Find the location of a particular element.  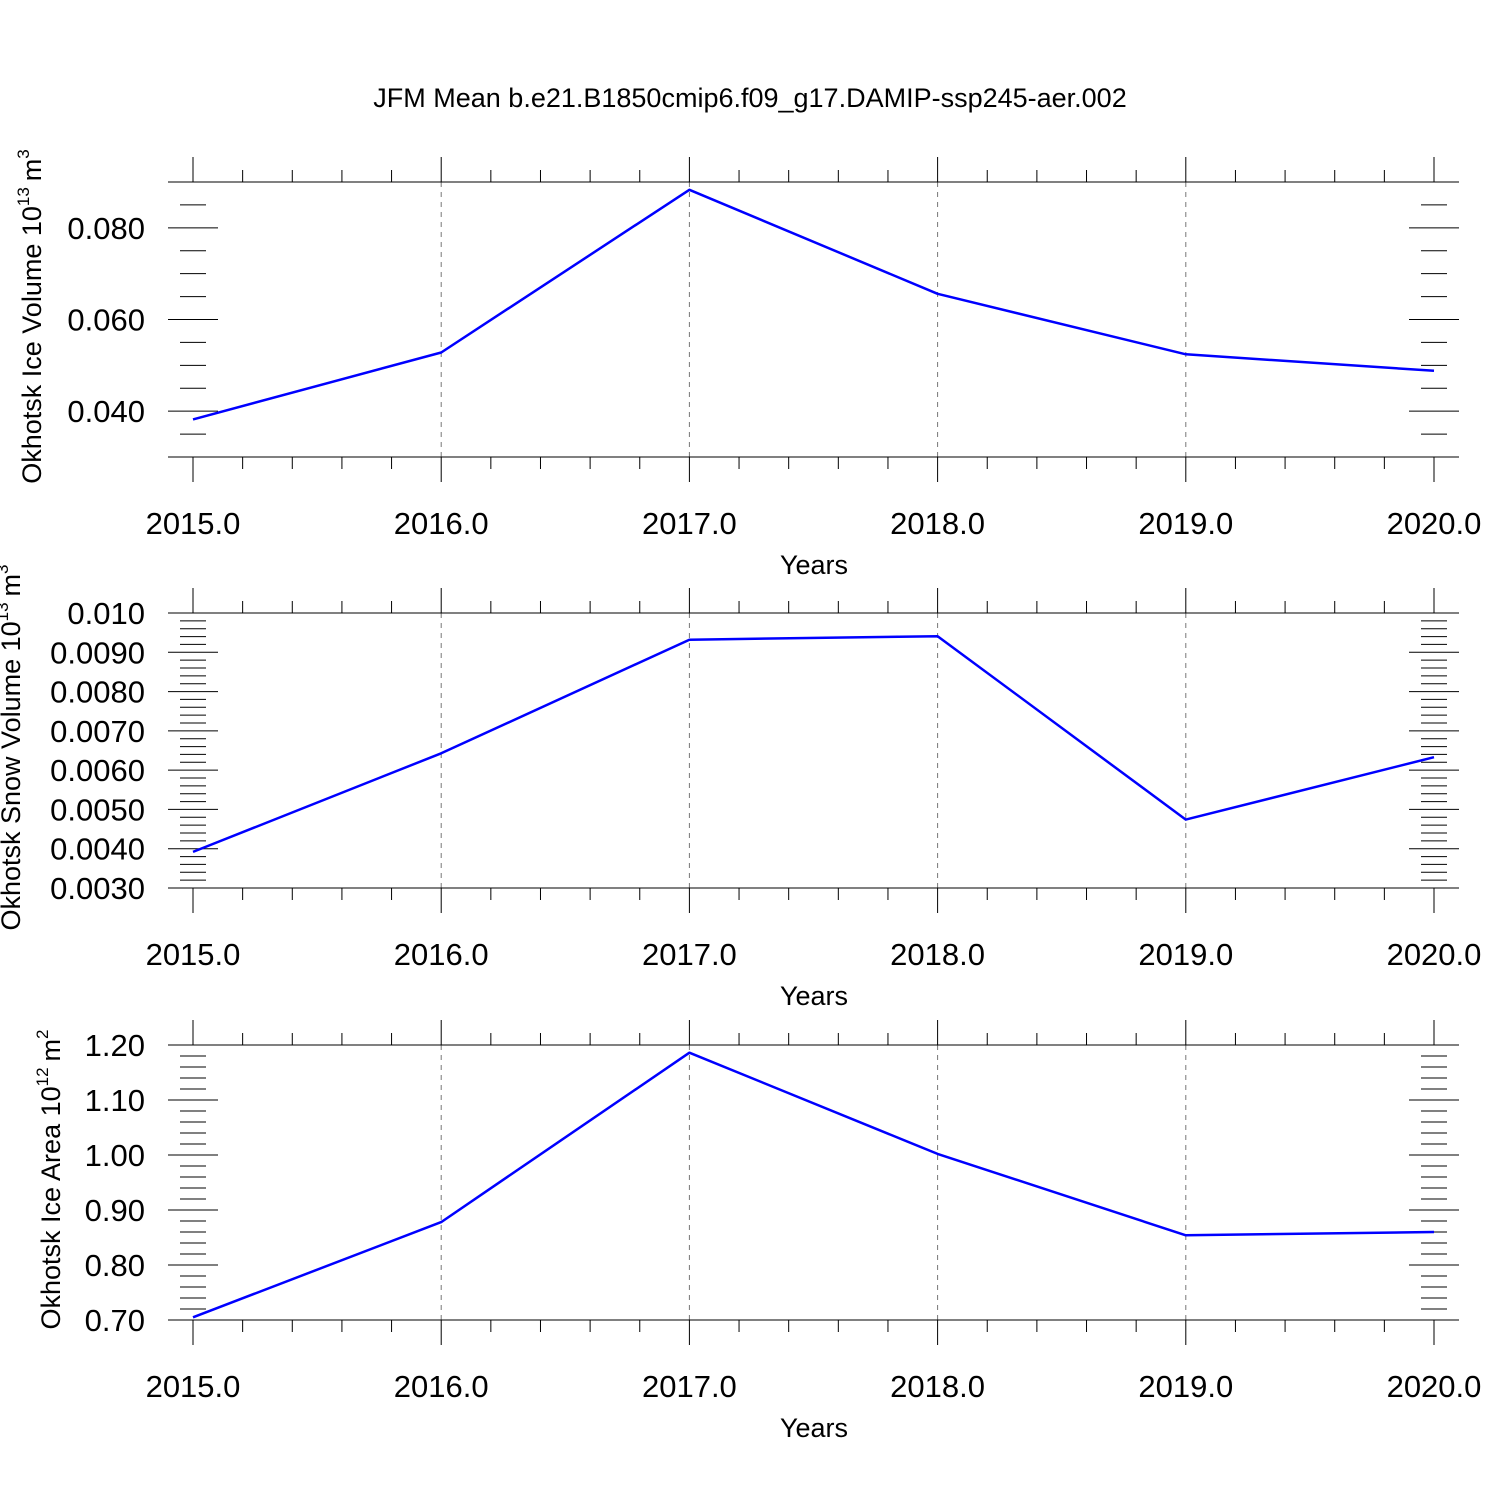

y-axis-label: Okhotsk Ice Area 1012 m2 is located at coordinates (49, 1179).